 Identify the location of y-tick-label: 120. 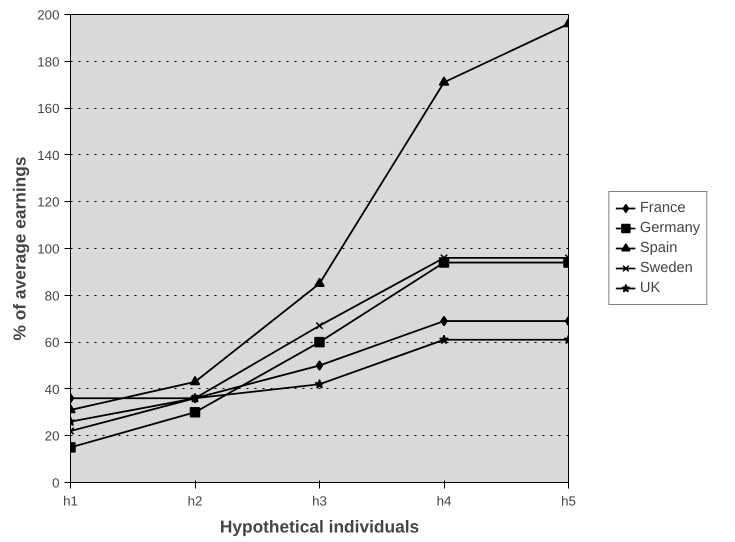
(48, 202).